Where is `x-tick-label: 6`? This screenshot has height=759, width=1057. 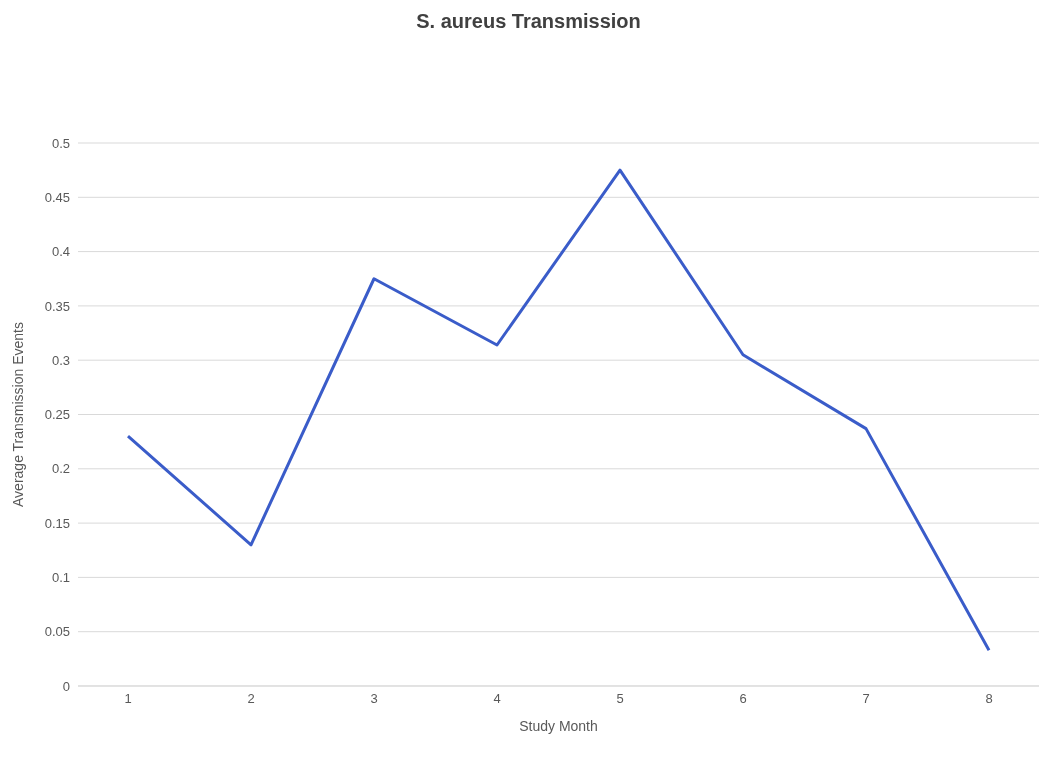
x-tick-label: 6 is located at coordinates (743, 699).